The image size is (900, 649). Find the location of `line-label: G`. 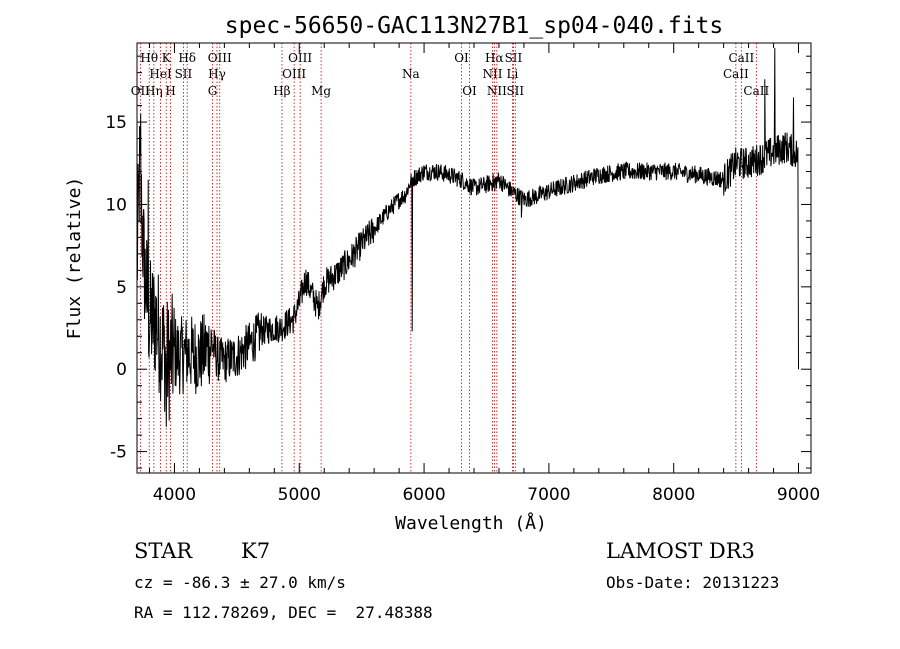

line-label: G is located at coordinates (213, 91).